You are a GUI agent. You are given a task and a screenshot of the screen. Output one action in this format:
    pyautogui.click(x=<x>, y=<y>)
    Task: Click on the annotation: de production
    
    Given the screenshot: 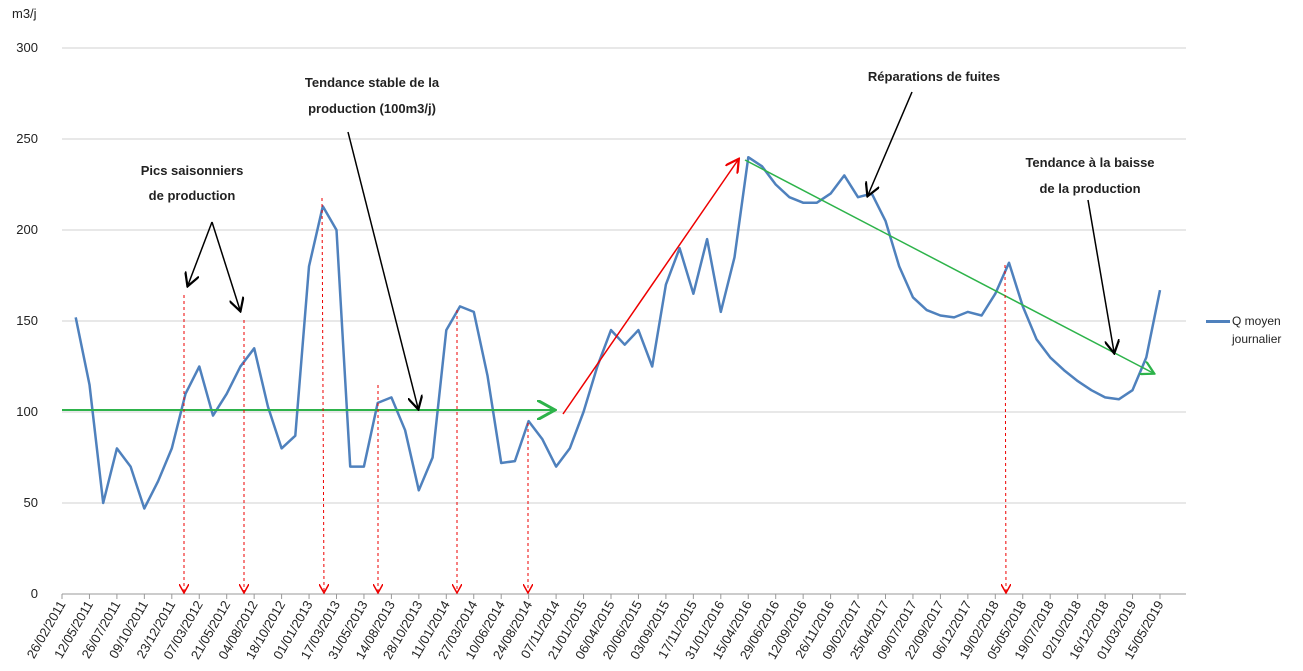 What is the action you would take?
    pyautogui.click(x=192, y=195)
    